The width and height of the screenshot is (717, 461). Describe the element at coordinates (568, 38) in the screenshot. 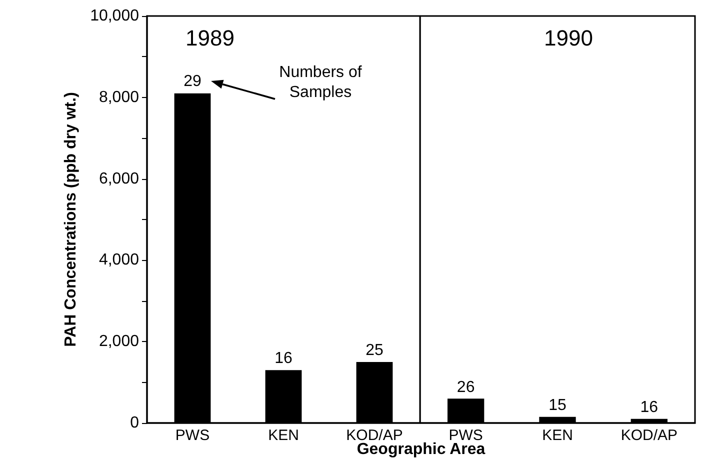

I see `chart-title: 1990` at that location.